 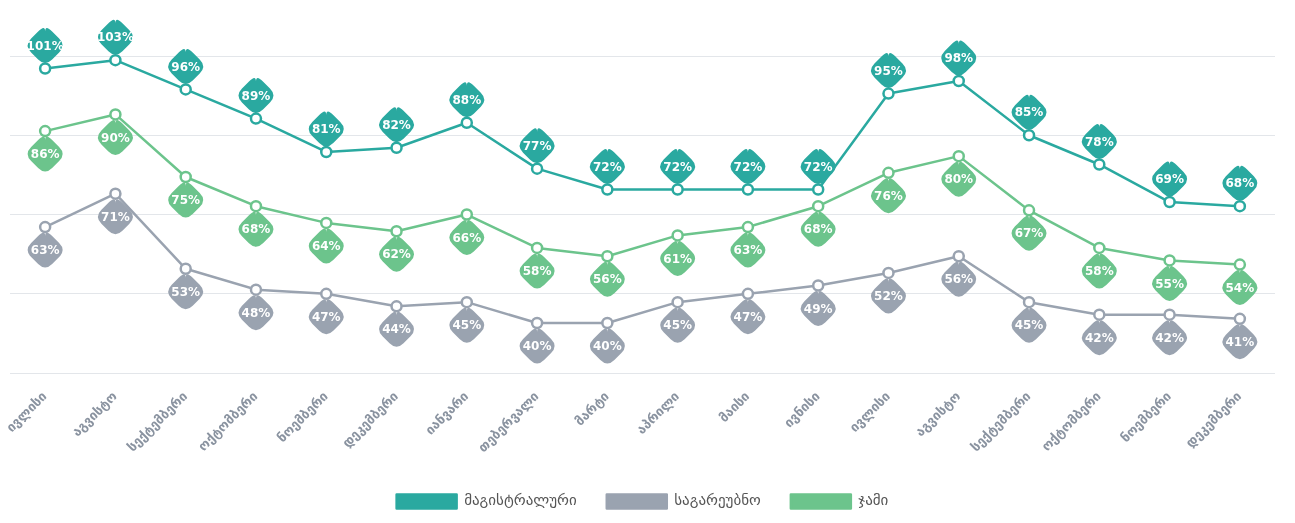 I want to click on data-label: 85%, so click(x=1029, y=112).